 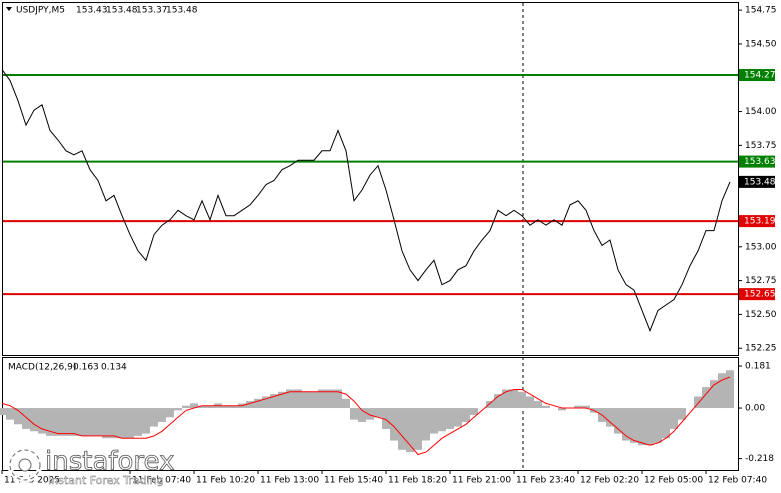 What do you see at coordinates (761, 349) in the screenshot?
I see `y-tick-label: 152.25` at bounding box center [761, 349].